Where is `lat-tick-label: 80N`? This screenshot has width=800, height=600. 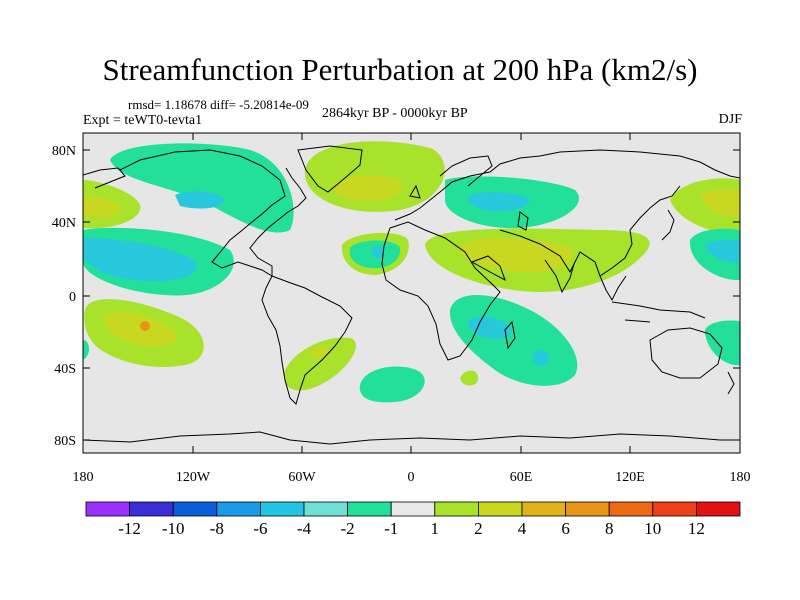
lat-tick-label: 80N is located at coordinates (64, 151).